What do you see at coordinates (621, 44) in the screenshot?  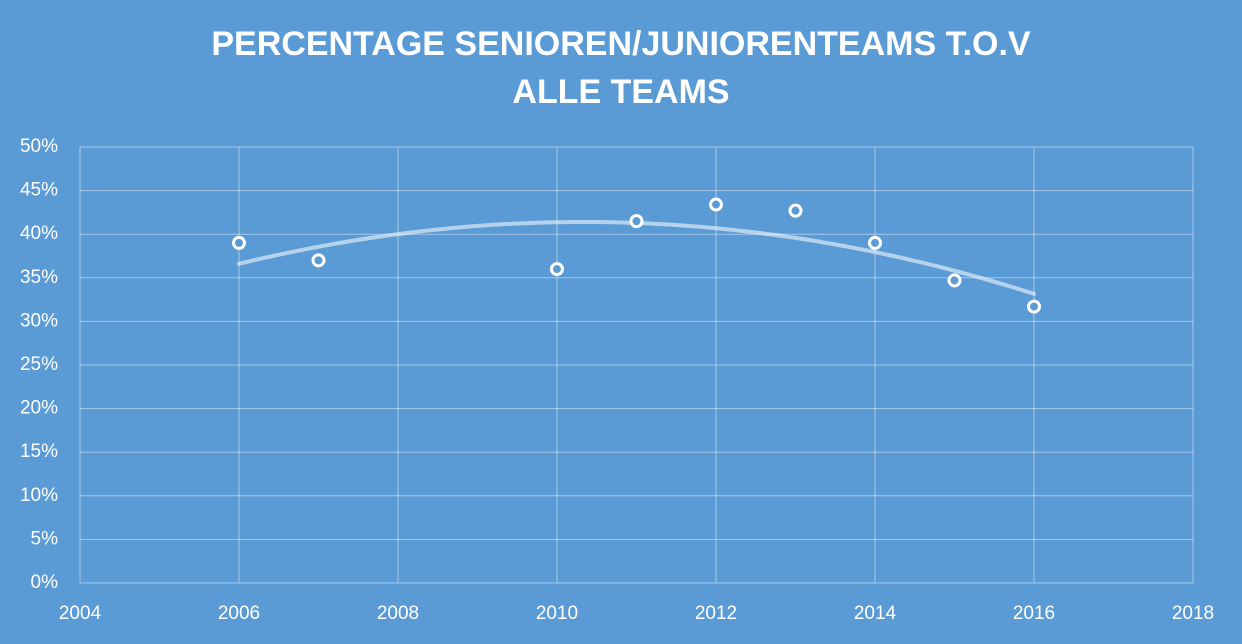 I see `chart-title: PERCENTAGE SENIOREN/JUNIORENTEAMS T.O.V` at bounding box center [621, 44].